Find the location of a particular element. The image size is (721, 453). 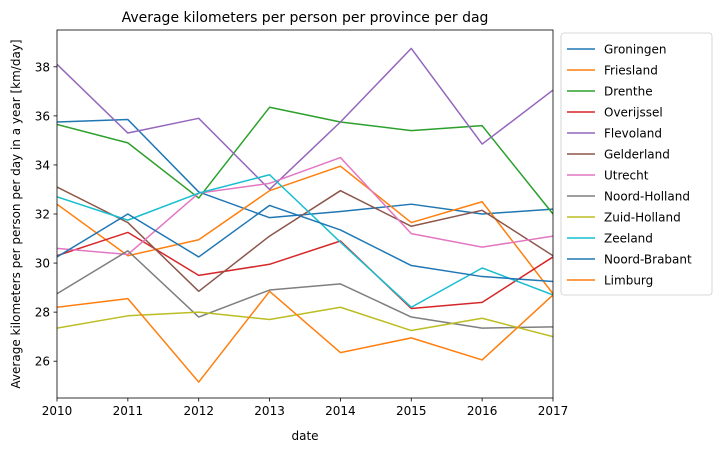

x-tick-label: 2016 is located at coordinates (482, 411).